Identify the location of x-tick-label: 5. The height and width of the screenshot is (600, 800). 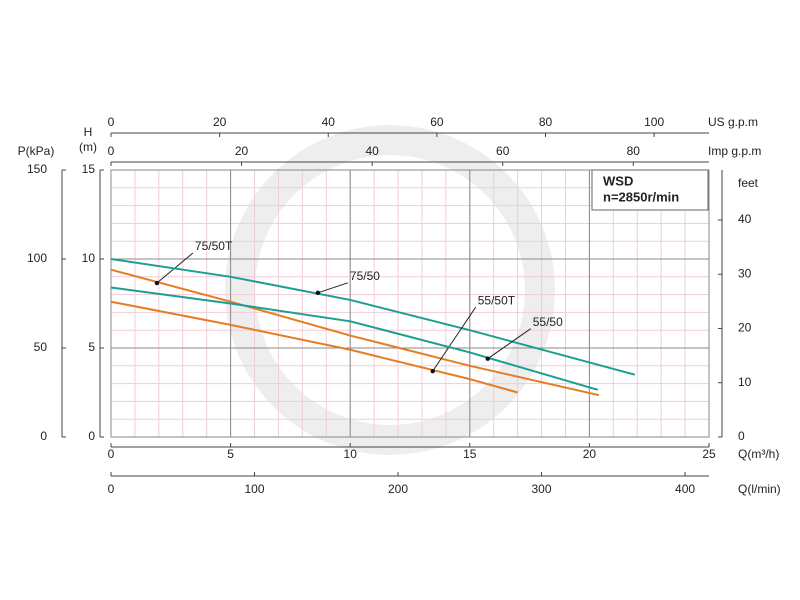
(230, 454).